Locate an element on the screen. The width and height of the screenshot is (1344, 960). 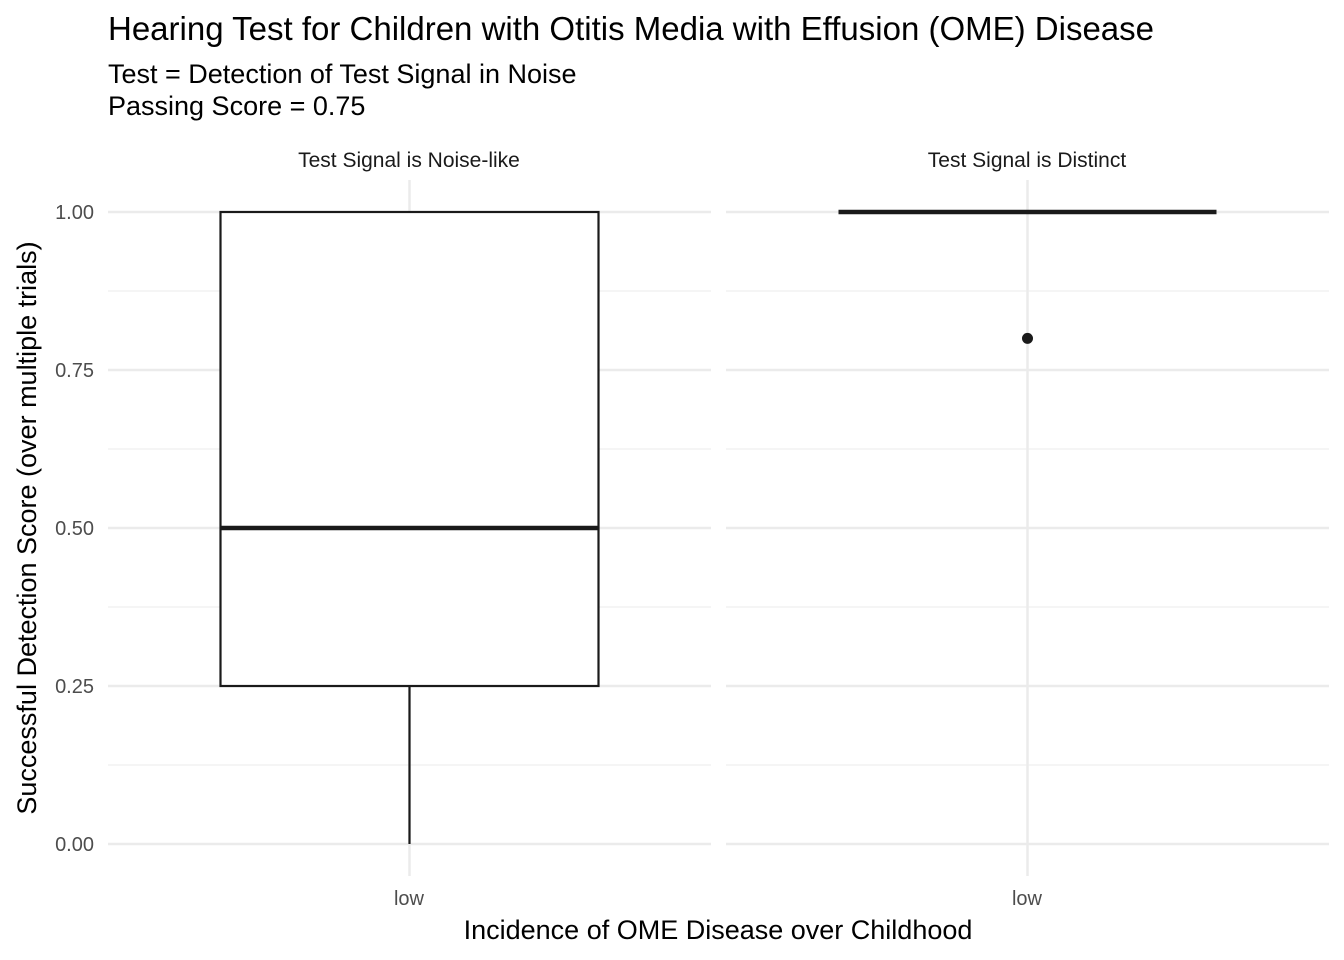
facet-label-noise-like: Test Signal is Noise-like is located at coordinates (409, 160).